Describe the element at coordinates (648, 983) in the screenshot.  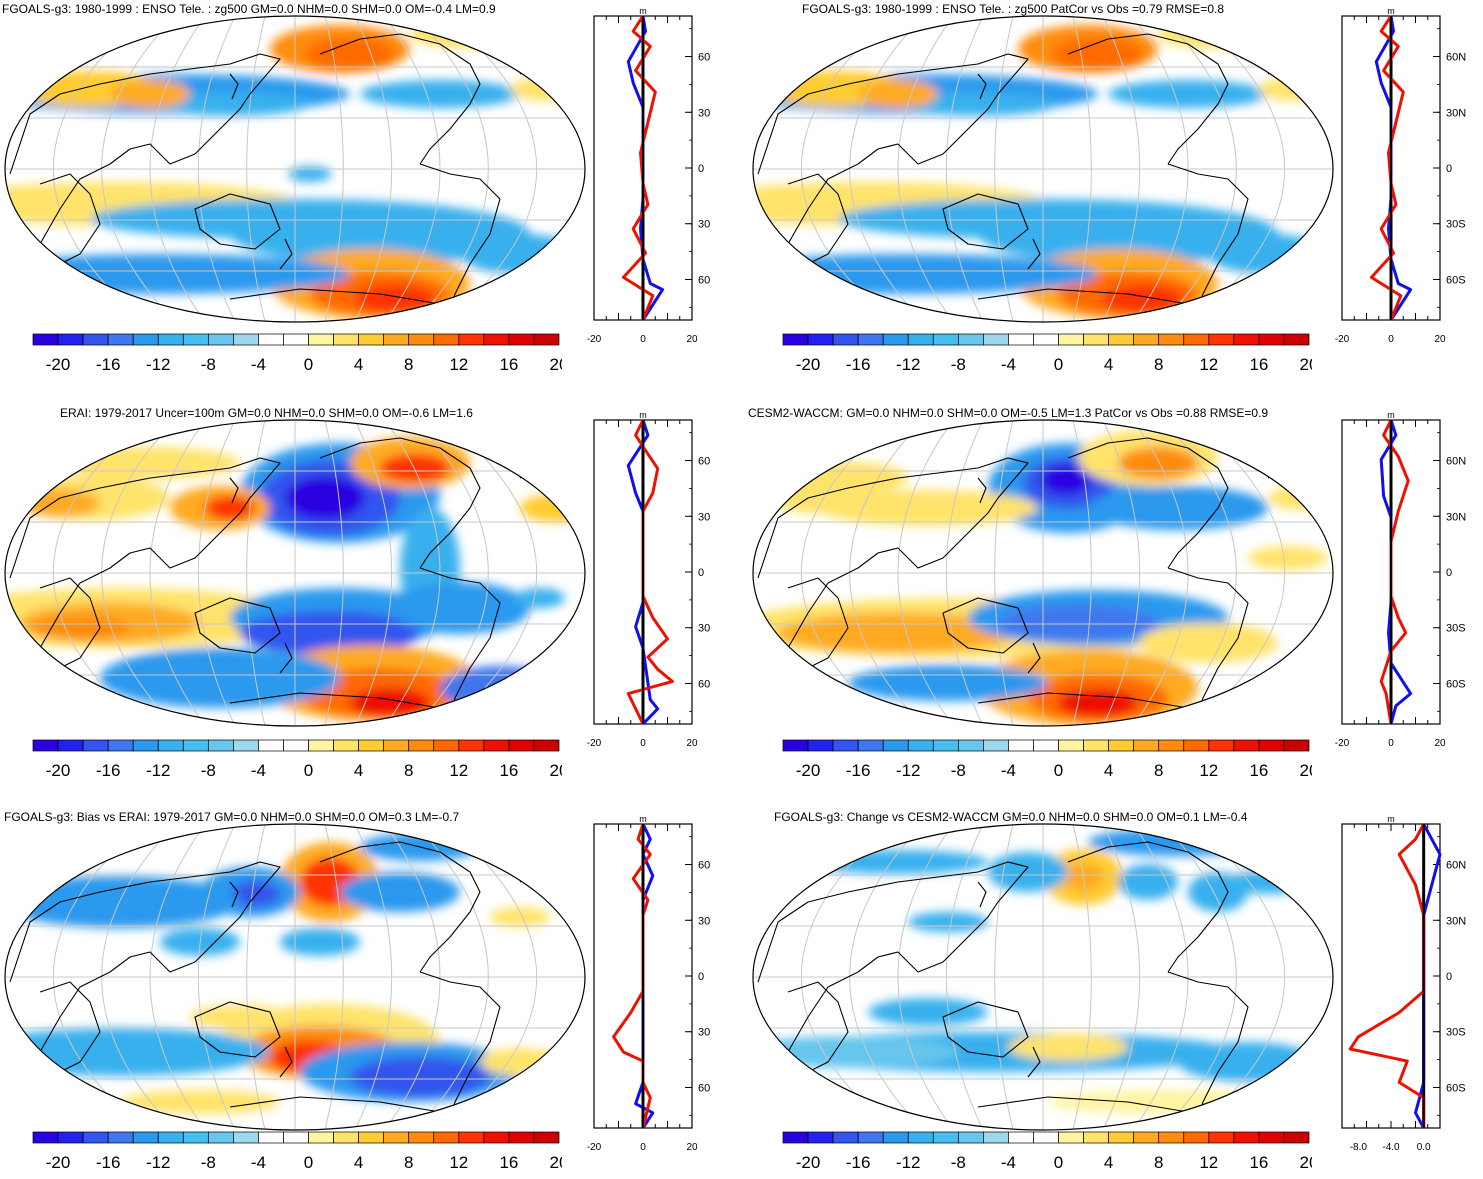
I see `zonal-profile-5: m 60N 30N 0 30S 60S -20 0 20` at that location.